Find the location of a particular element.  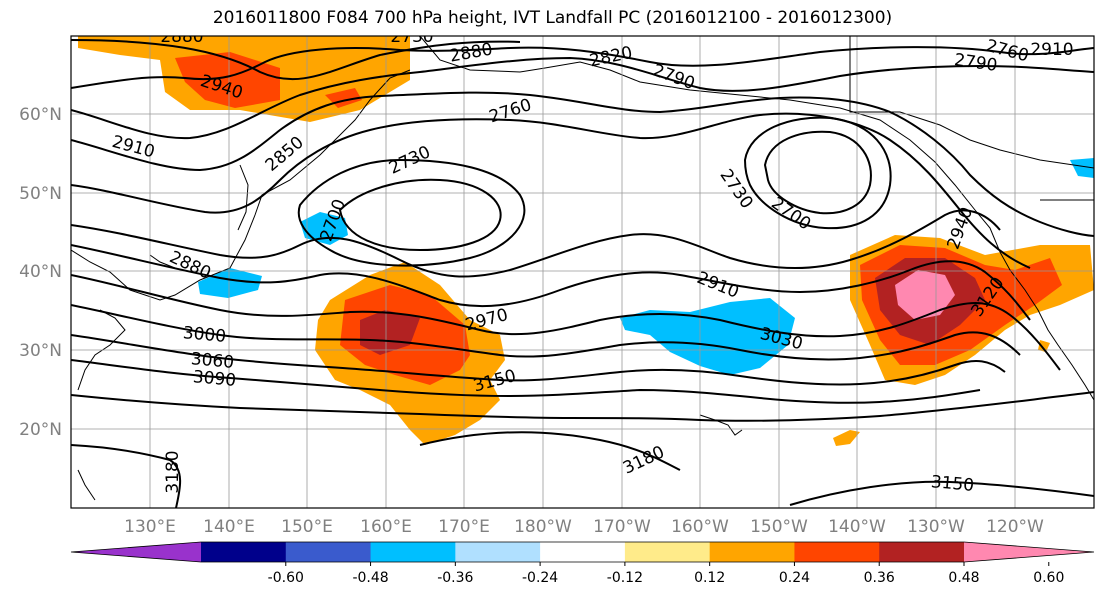

lat-label: 30°N is located at coordinates (40, 351).